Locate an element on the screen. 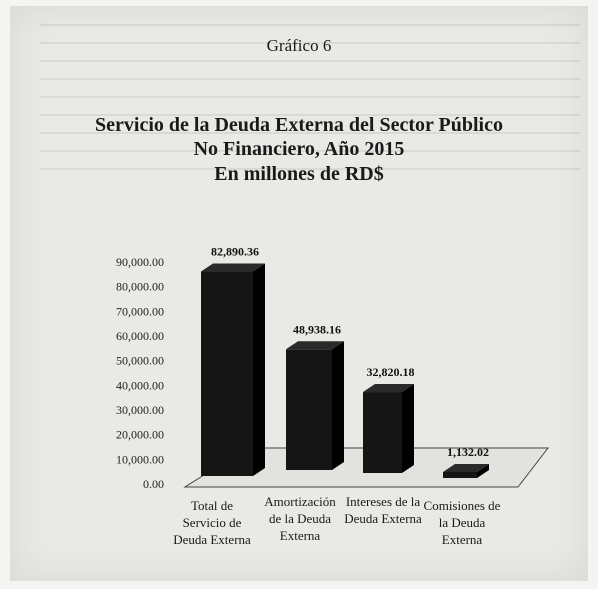 The image size is (598, 589). y-tick-label: 60,000.00 is located at coordinates (140, 336).